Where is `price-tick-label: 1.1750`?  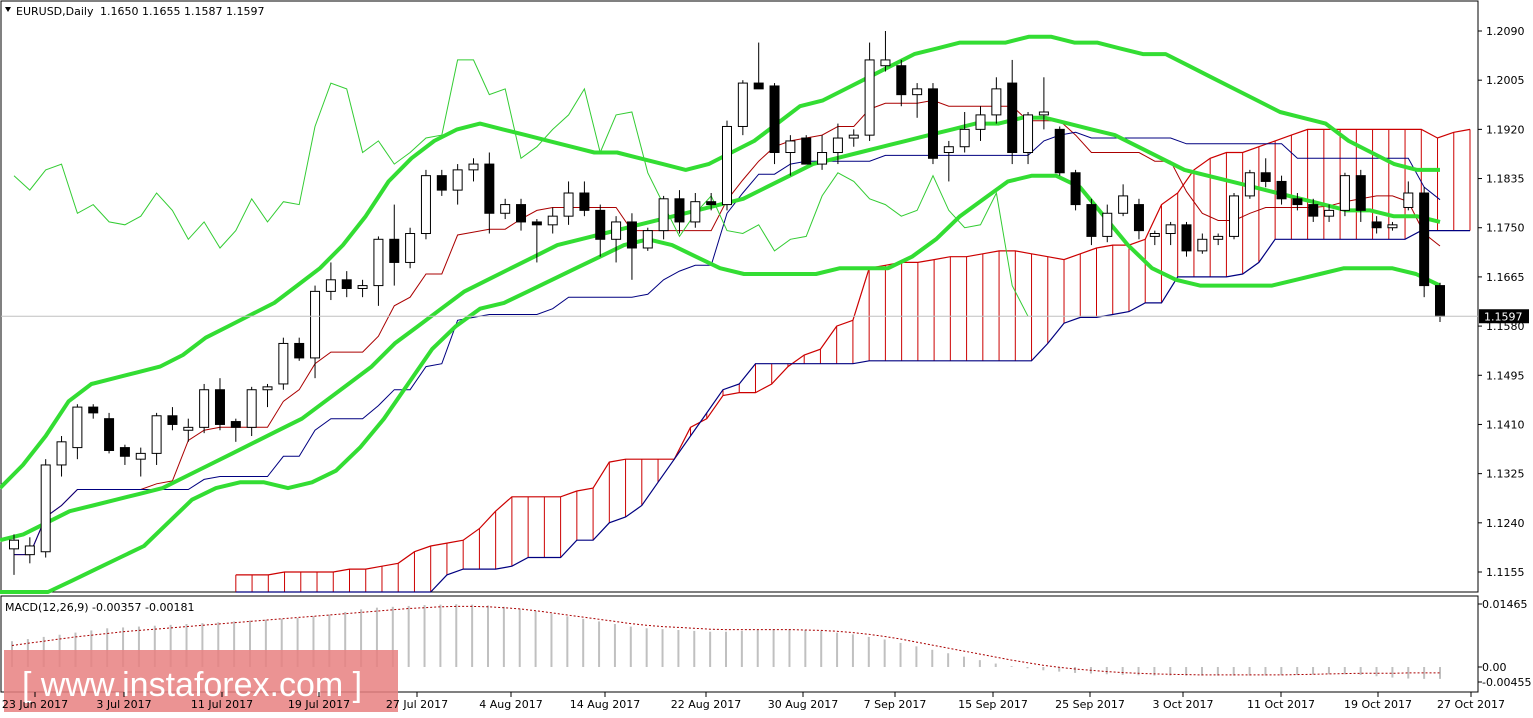 price-tick-label: 1.1750 is located at coordinates (1505, 228).